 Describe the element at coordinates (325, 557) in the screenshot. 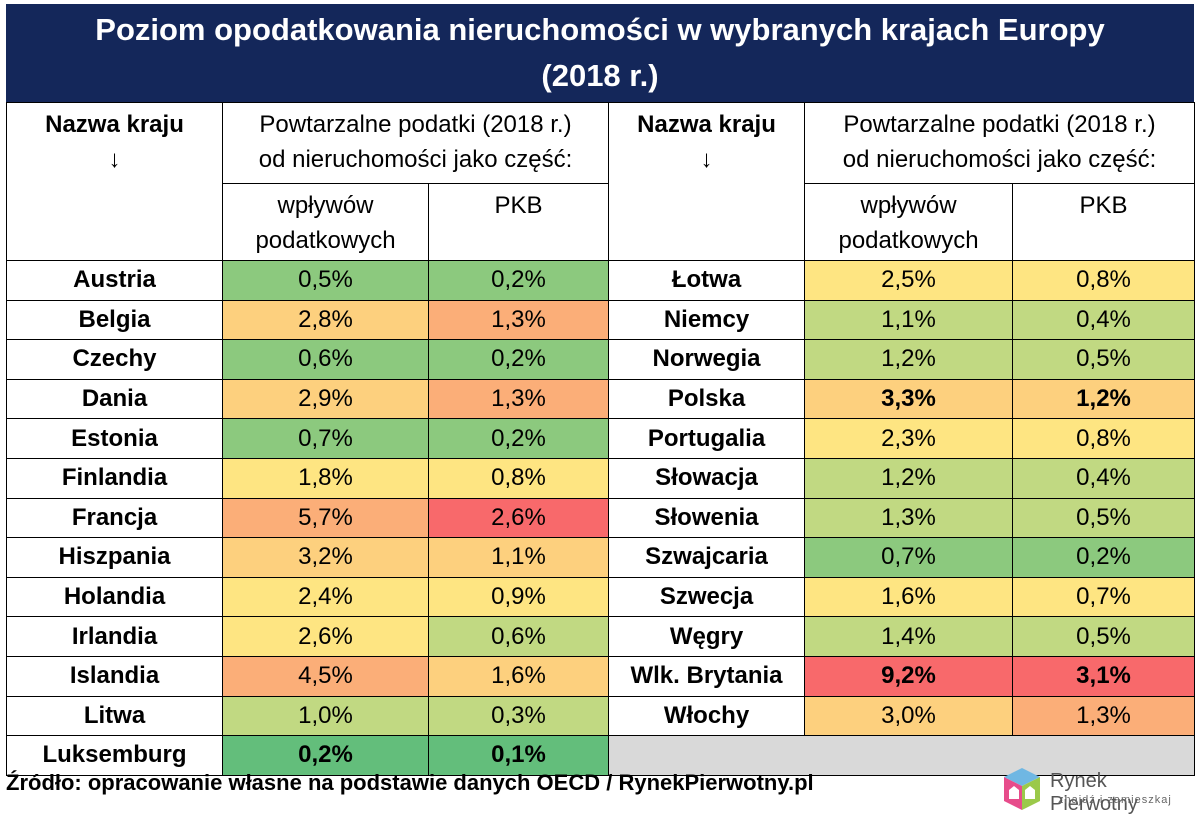

I see `revenue-value: 3,2%` at that location.